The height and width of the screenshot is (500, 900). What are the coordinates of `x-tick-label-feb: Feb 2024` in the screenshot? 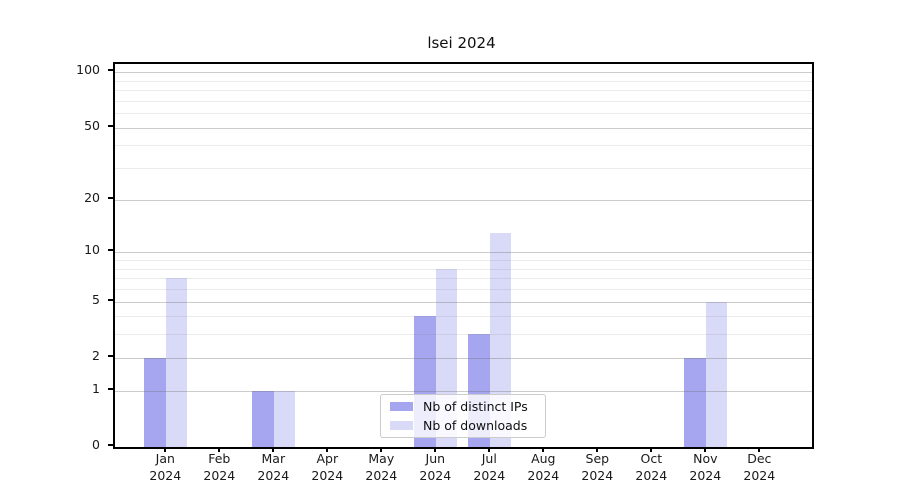 It's located at (219, 467).